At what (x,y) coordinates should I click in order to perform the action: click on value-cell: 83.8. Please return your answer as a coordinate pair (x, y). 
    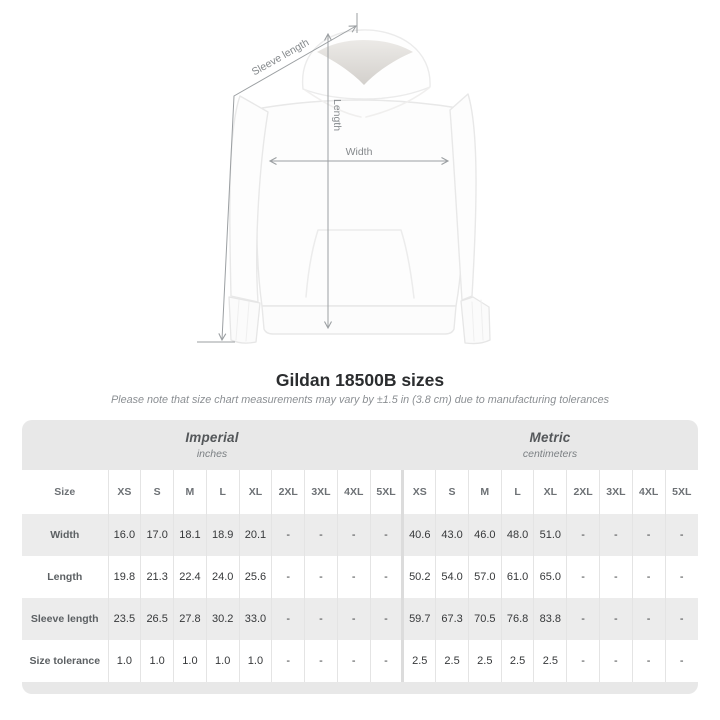
    Looking at the image, I should click on (550, 619).